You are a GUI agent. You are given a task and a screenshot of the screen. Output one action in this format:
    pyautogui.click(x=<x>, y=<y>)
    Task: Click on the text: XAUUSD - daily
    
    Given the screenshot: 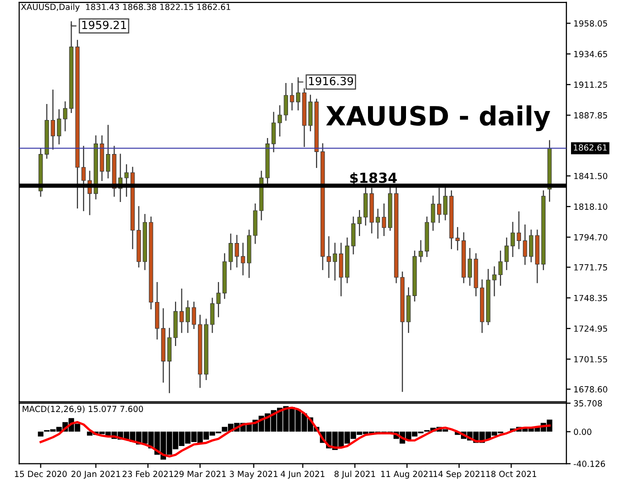 What is the action you would take?
    pyautogui.click(x=438, y=118)
    